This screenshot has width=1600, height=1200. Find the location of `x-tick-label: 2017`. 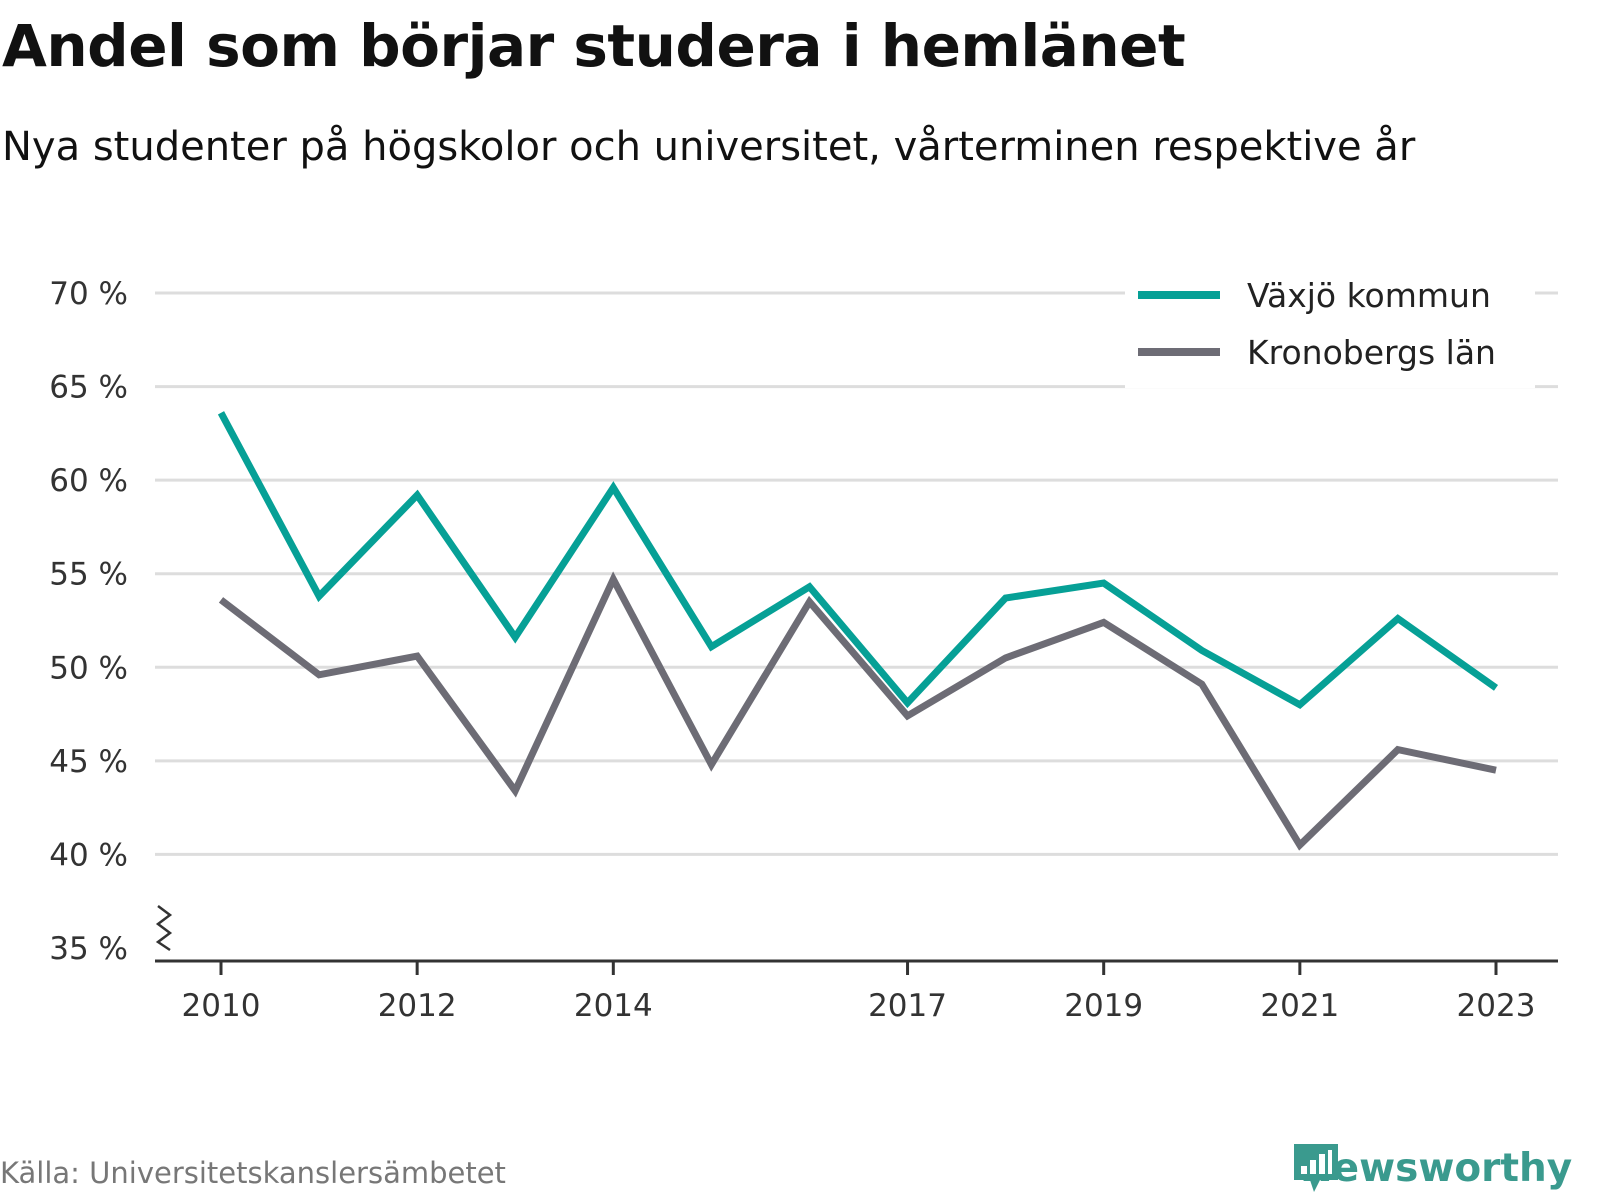

x-tick-label: 2017 is located at coordinates (907, 1006).